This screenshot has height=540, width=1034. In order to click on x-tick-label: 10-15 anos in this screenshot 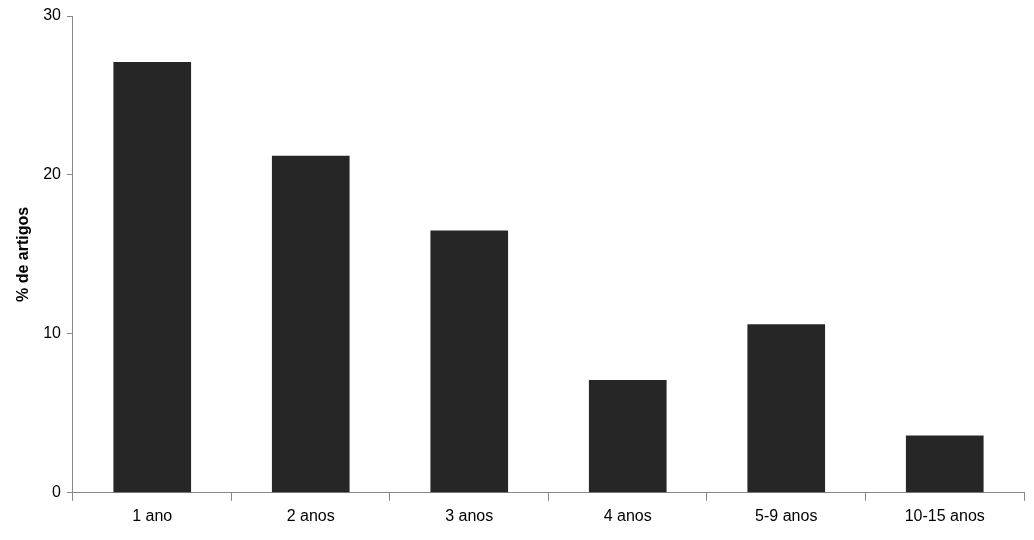, I will do `click(944, 515)`.